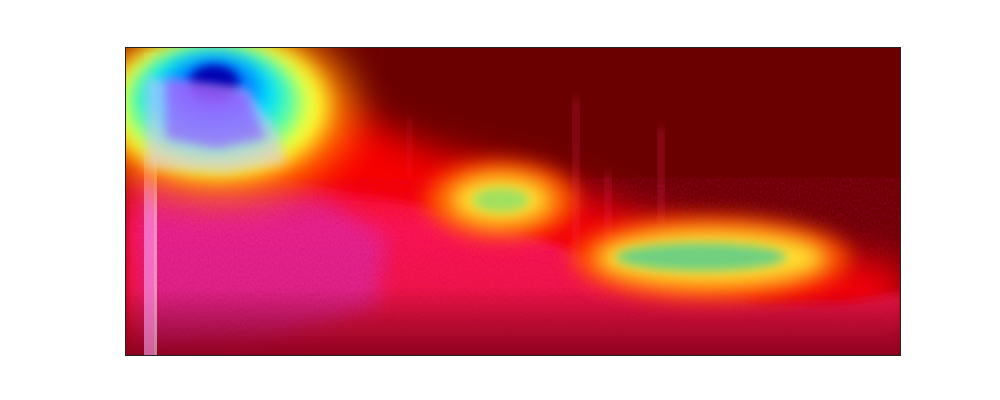 This screenshot has width=1000, height=400. Describe the element at coordinates (501, 200) in the screenshot. I see `hot-spot-middle` at that location.